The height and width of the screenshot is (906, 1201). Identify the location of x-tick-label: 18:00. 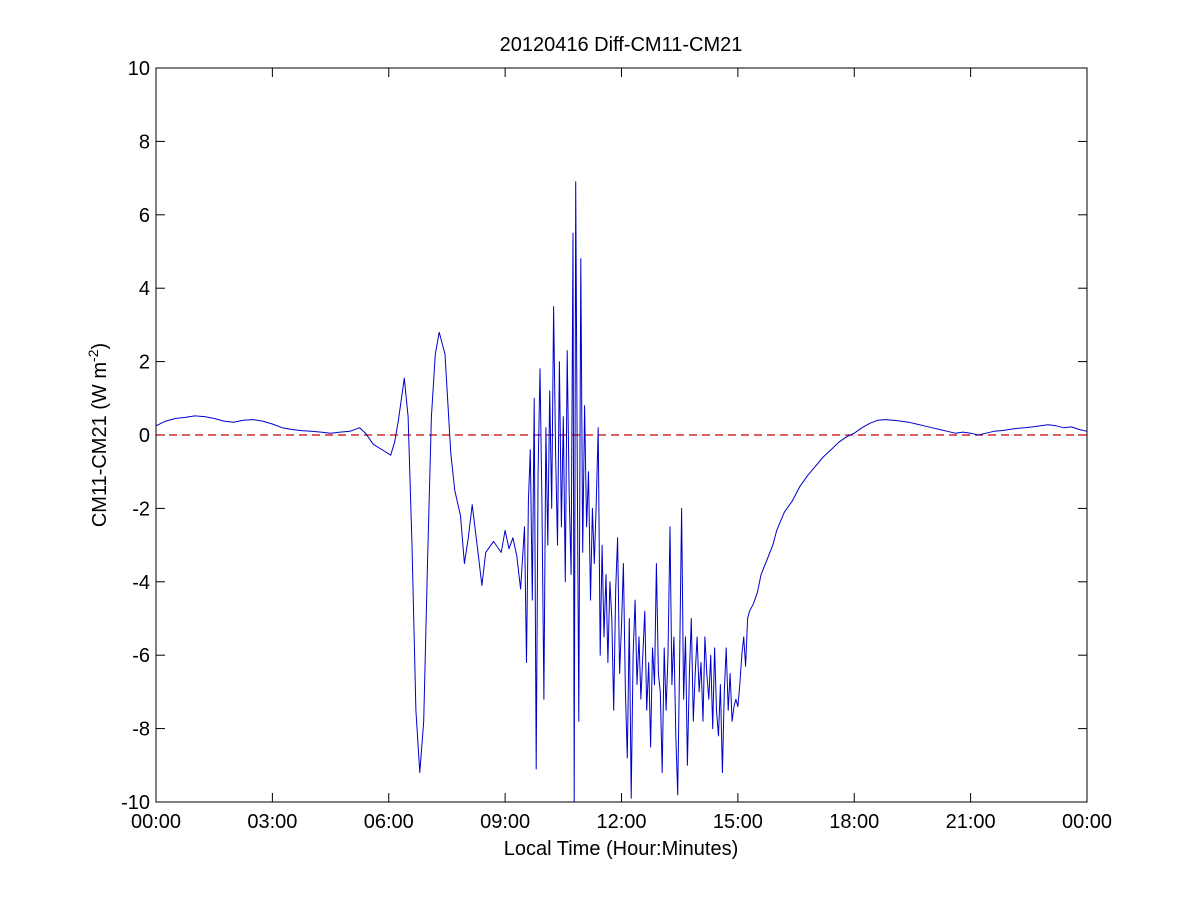
(854, 822).